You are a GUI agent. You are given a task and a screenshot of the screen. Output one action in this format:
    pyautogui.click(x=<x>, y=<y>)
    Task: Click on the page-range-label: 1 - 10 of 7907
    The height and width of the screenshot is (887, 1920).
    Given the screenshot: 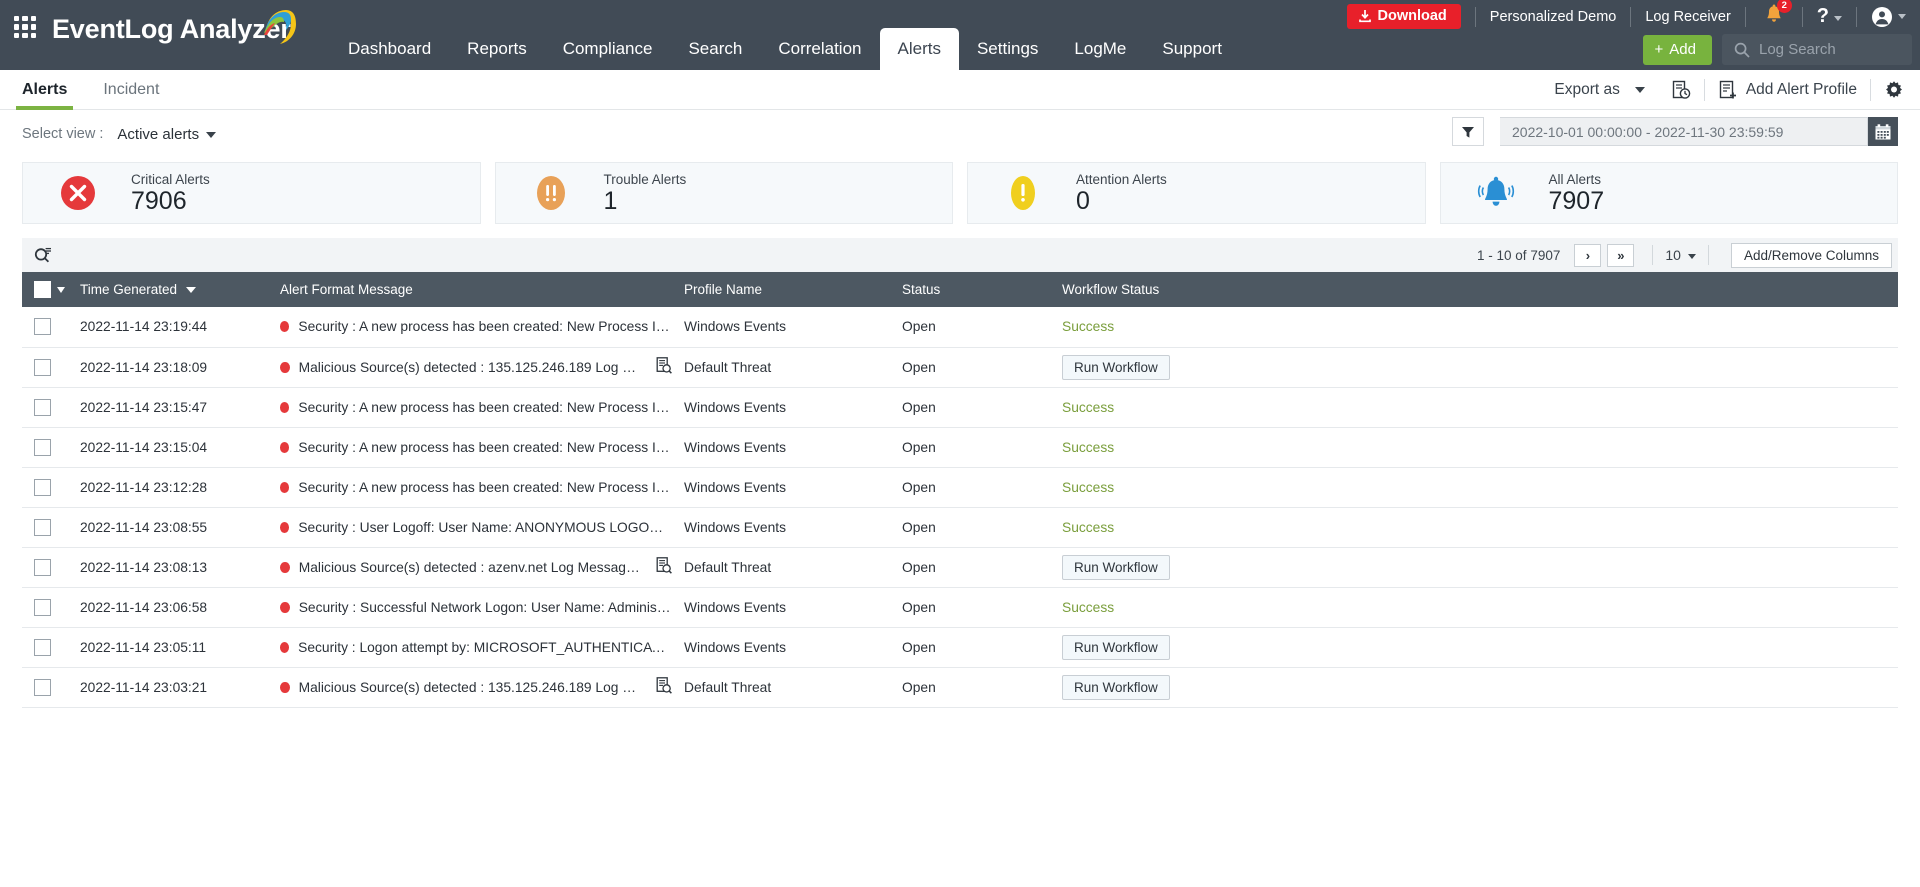 What is the action you would take?
    pyautogui.click(x=1519, y=255)
    